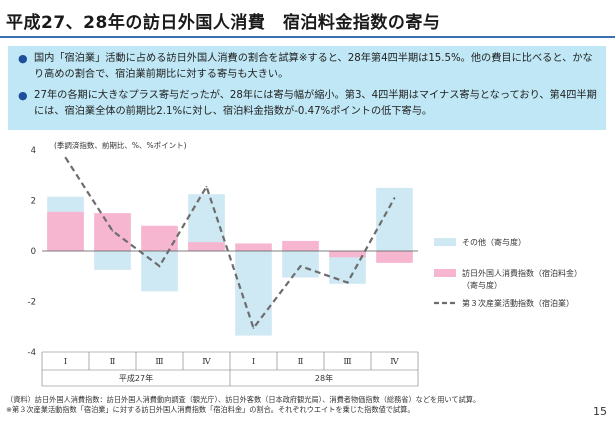 Image resolution: width=615 pixels, height=426 pixels. What do you see at coordinates (33, 151) in the screenshot?
I see `y-tick-label: 4` at bounding box center [33, 151].